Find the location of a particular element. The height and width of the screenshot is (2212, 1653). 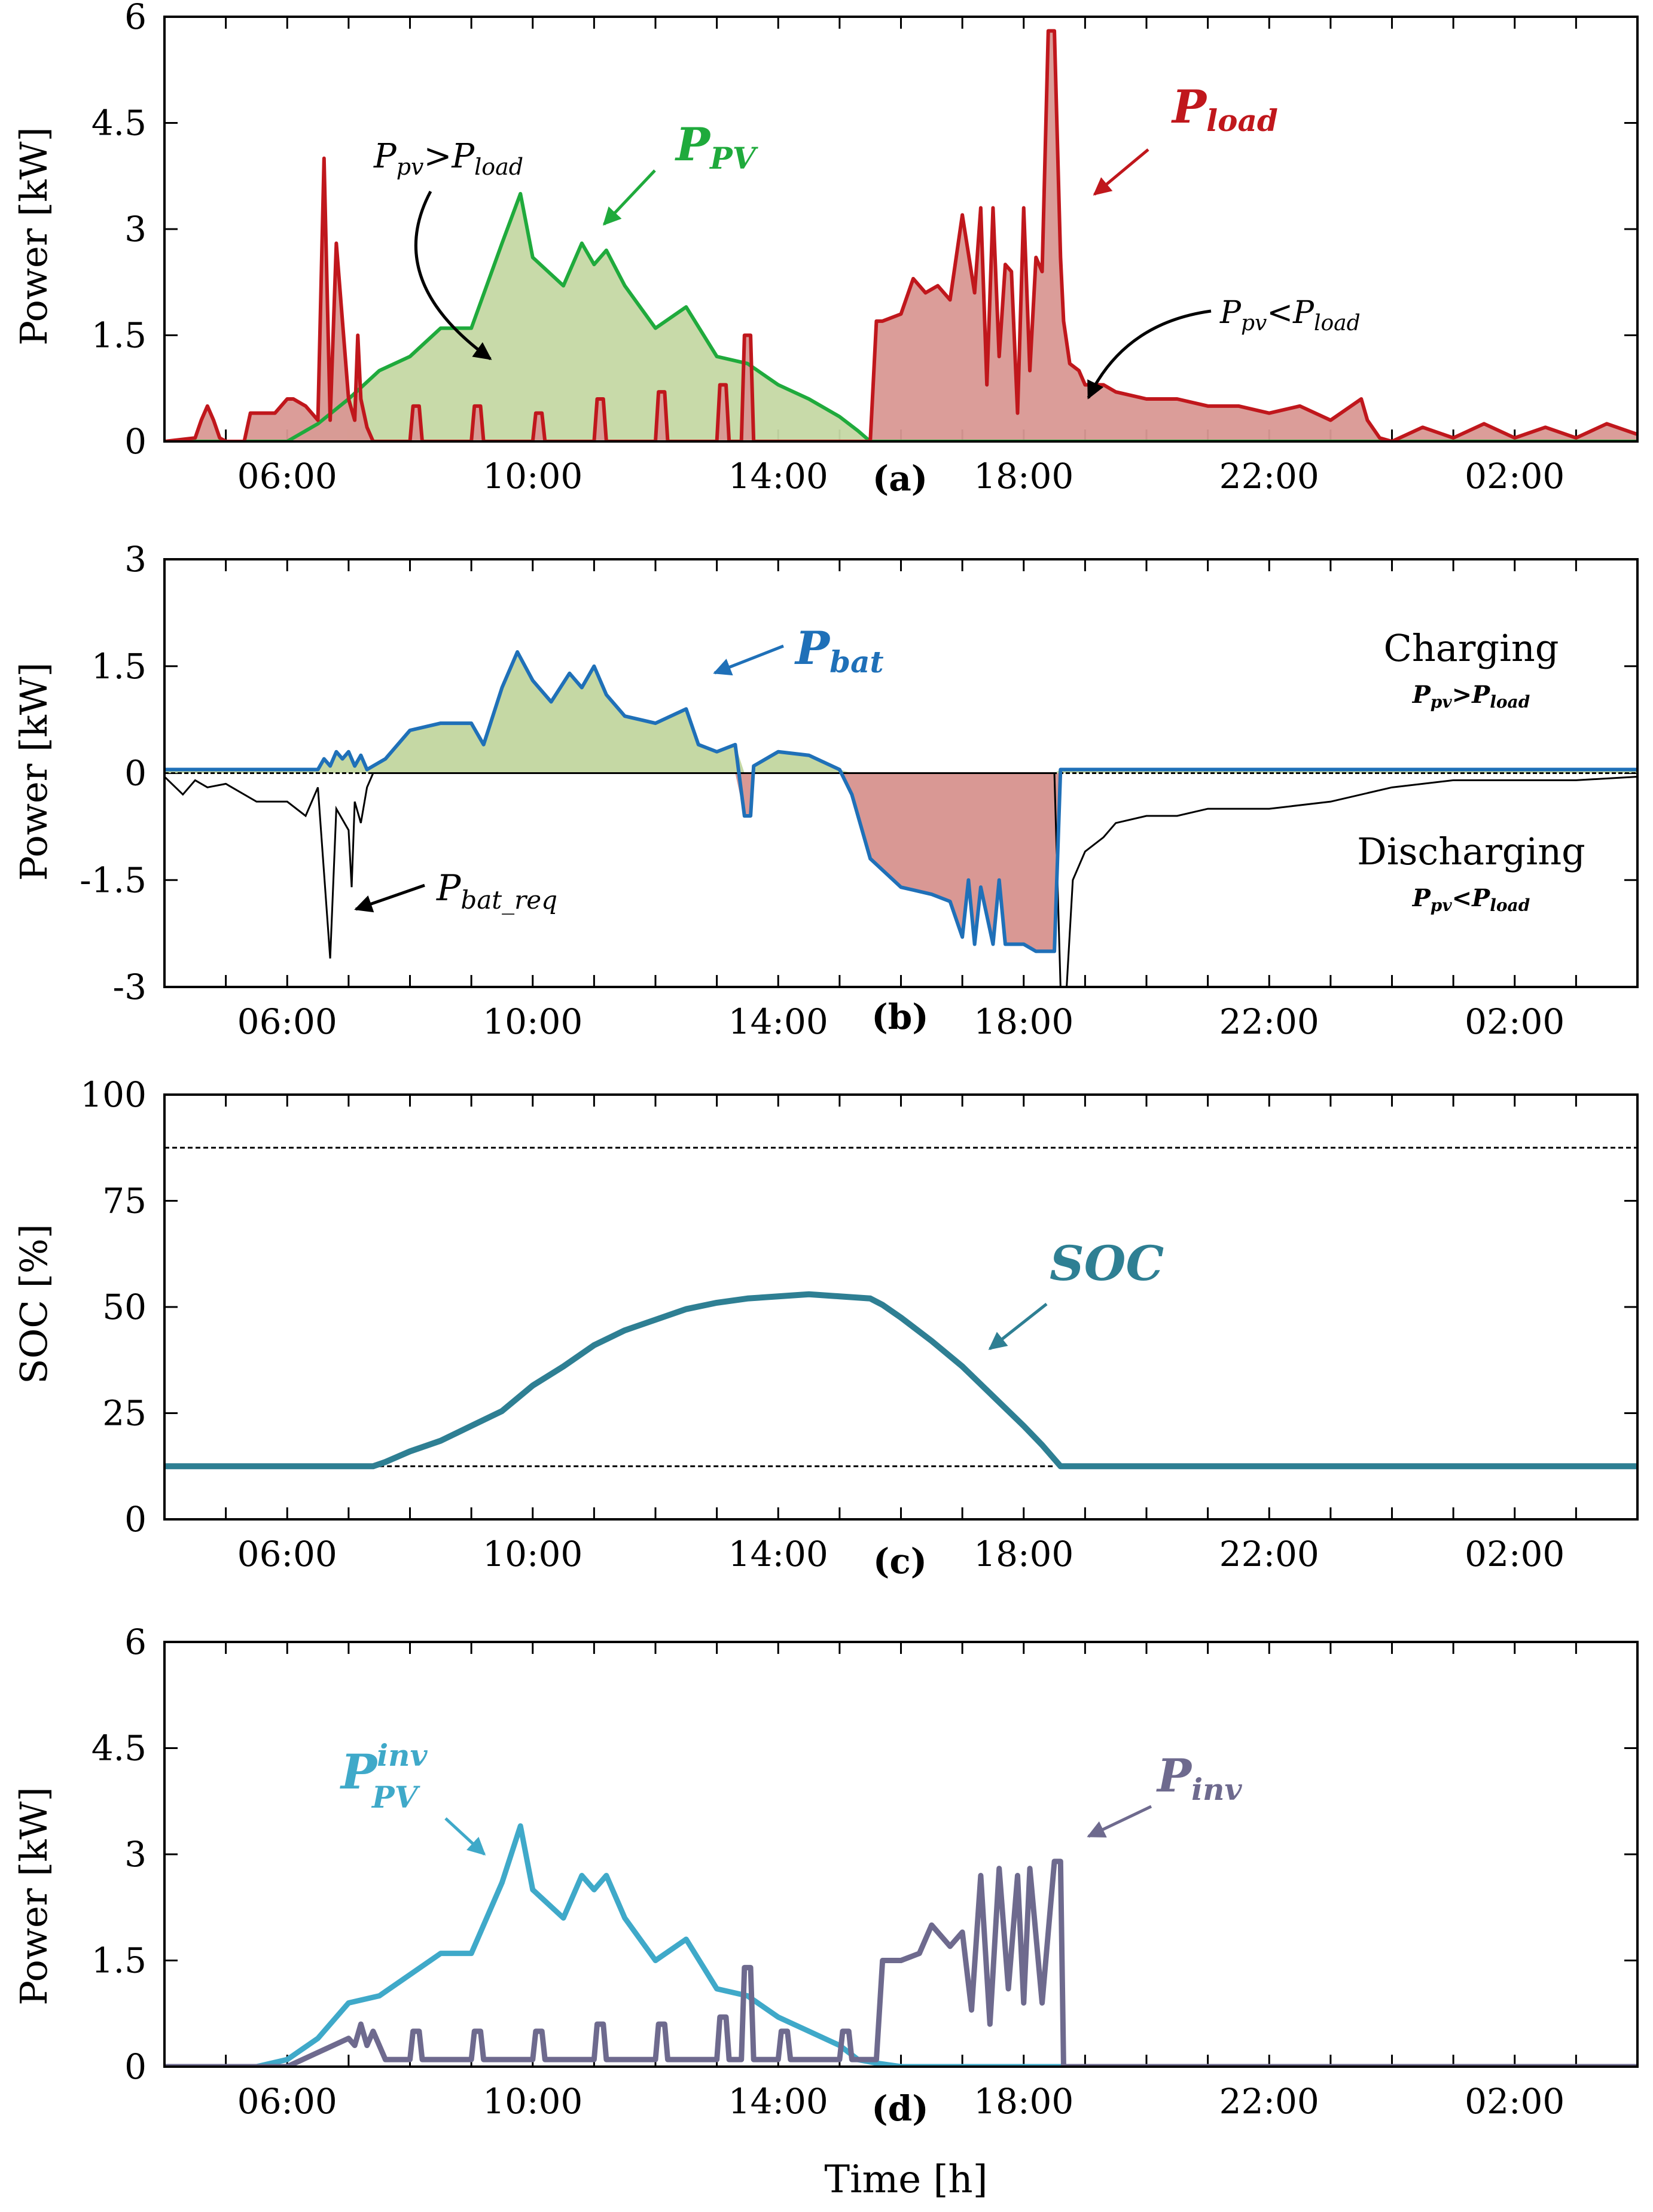

panel-a-letter: a is located at coordinates (900, 478).